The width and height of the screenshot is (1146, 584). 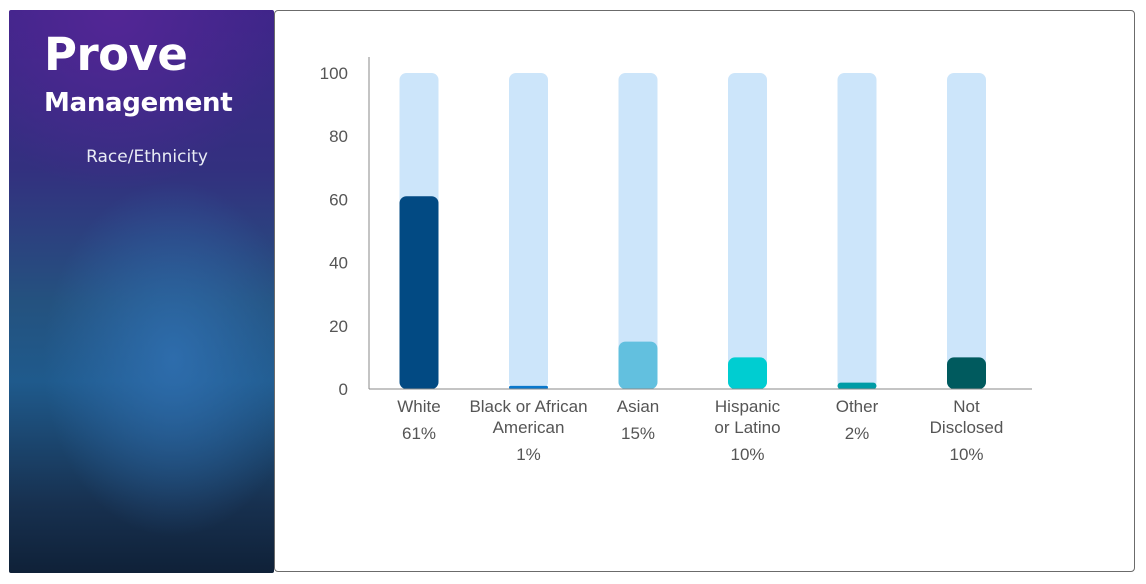 What do you see at coordinates (338, 199) in the screenshot?
I see `y-tick-label: 60` at bounding box center [338, 199].